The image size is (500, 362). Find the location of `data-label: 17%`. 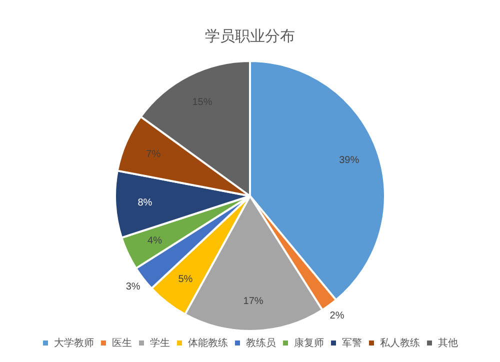

data-label: 17% is located at coordinates (253, 301).